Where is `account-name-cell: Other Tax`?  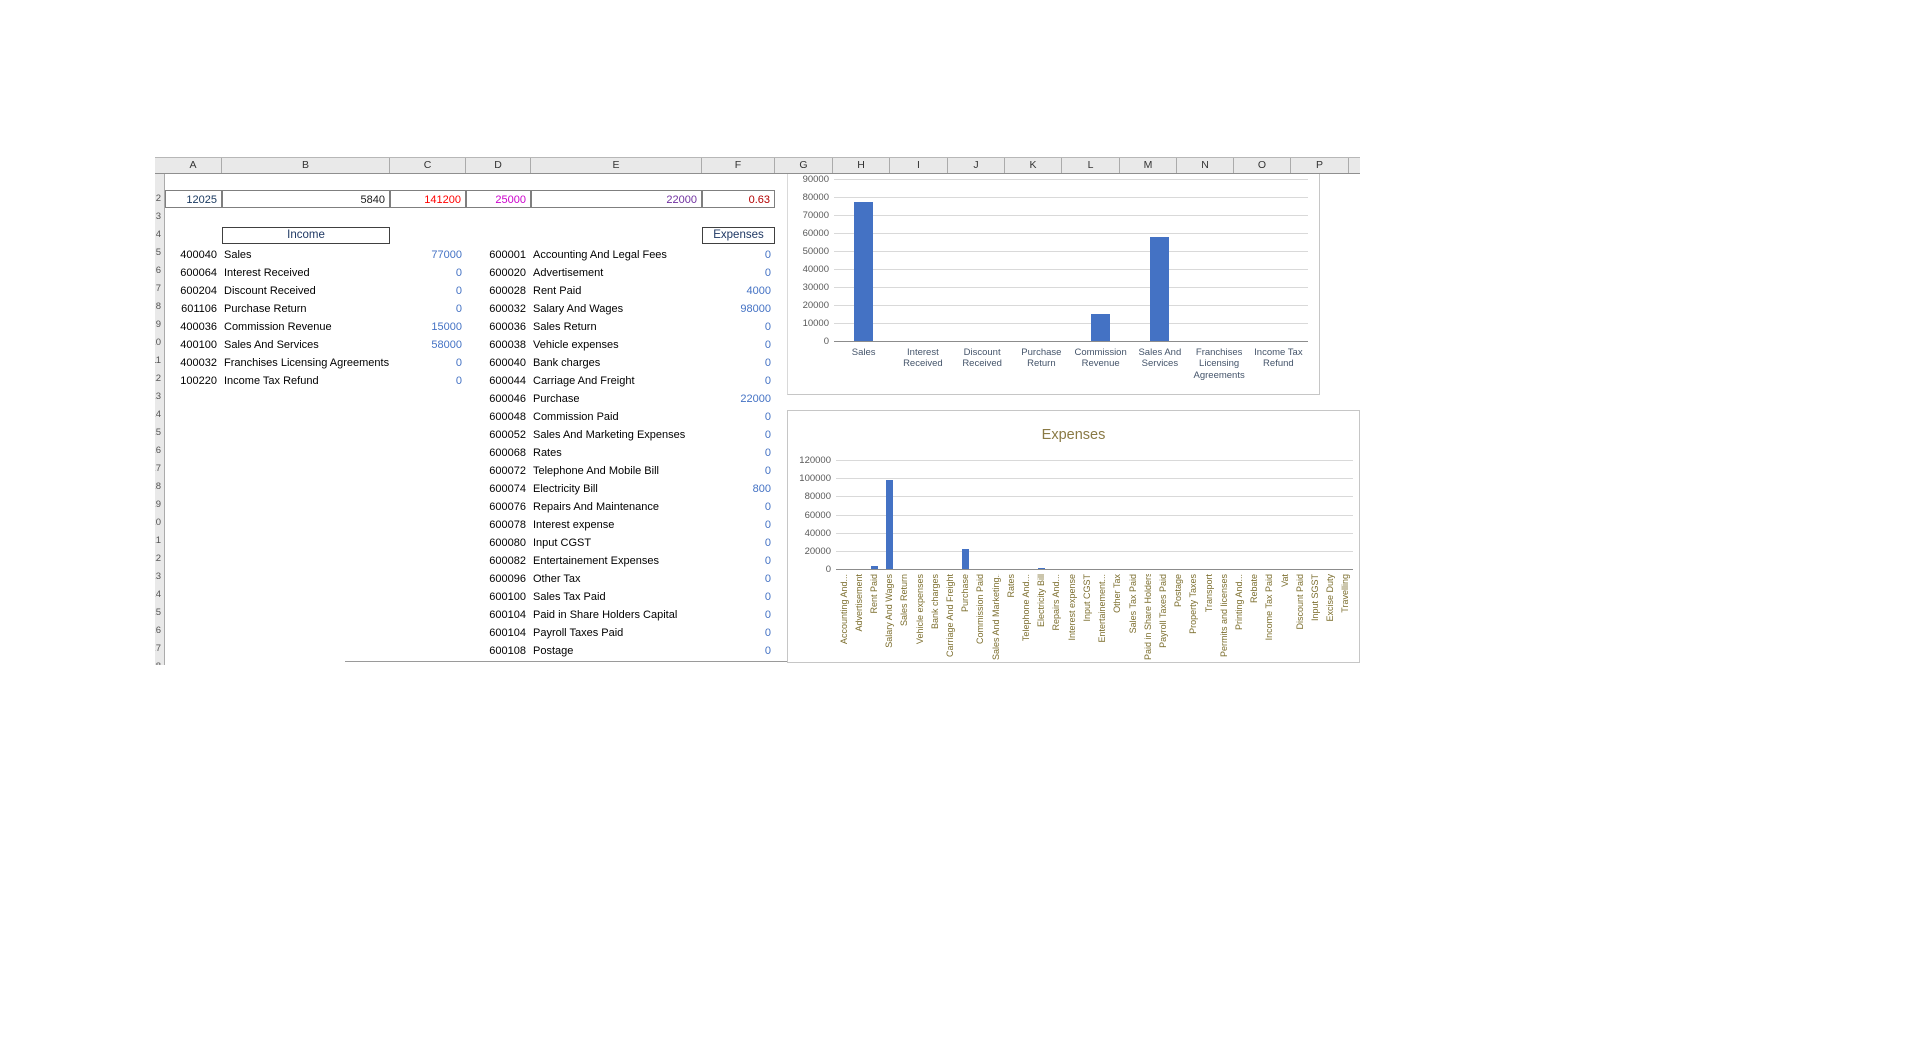 account-name-cell: Other Tax is located at coordinates (557, 579).